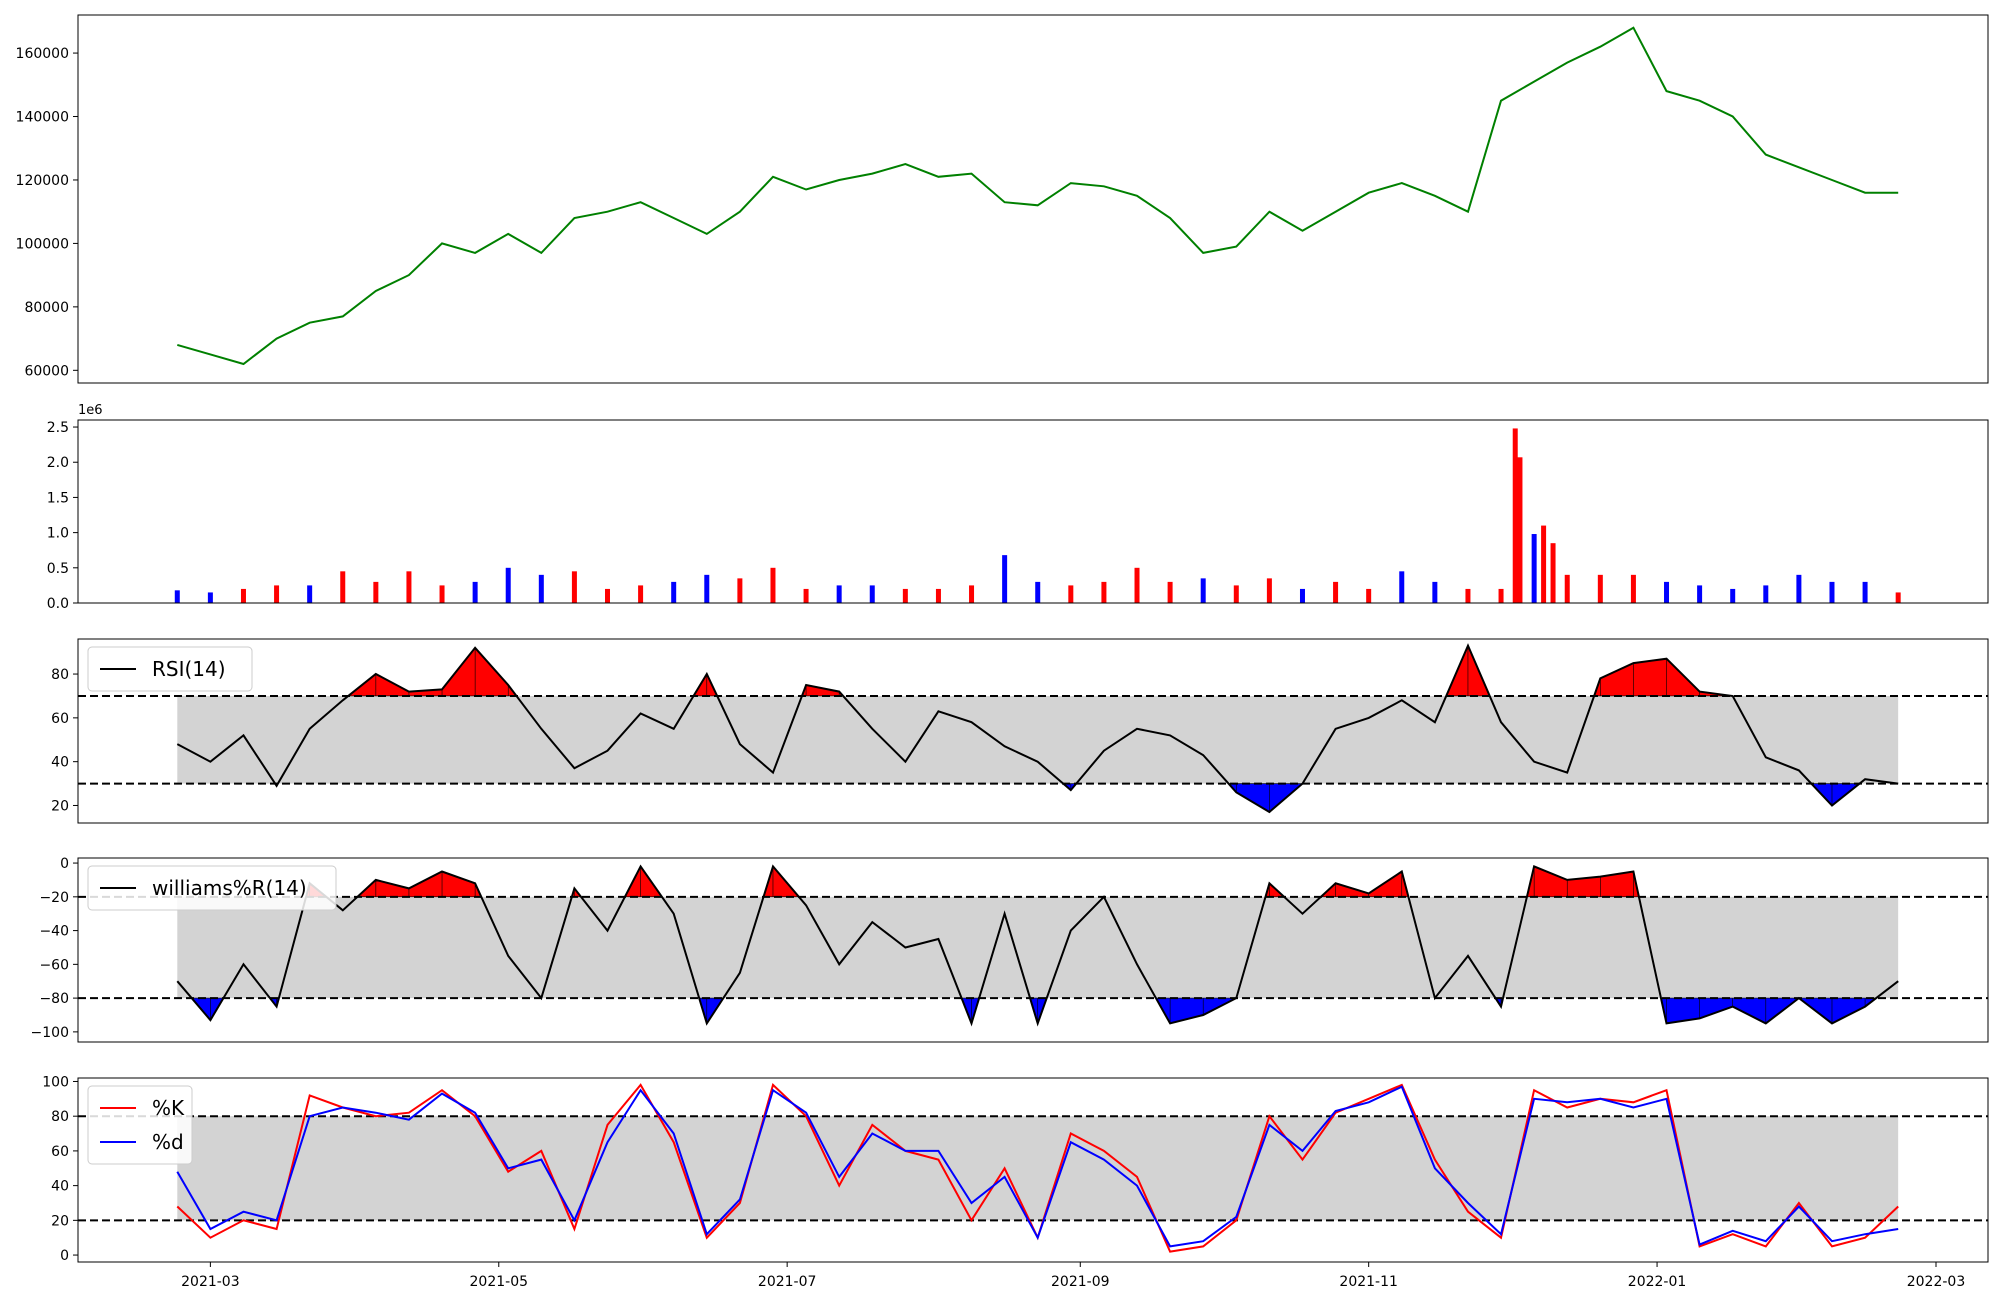  What do you see at coordinates (54, 932) in the screenshot?
I see `y-tick-label: −40` at bounding box center [54, 932].